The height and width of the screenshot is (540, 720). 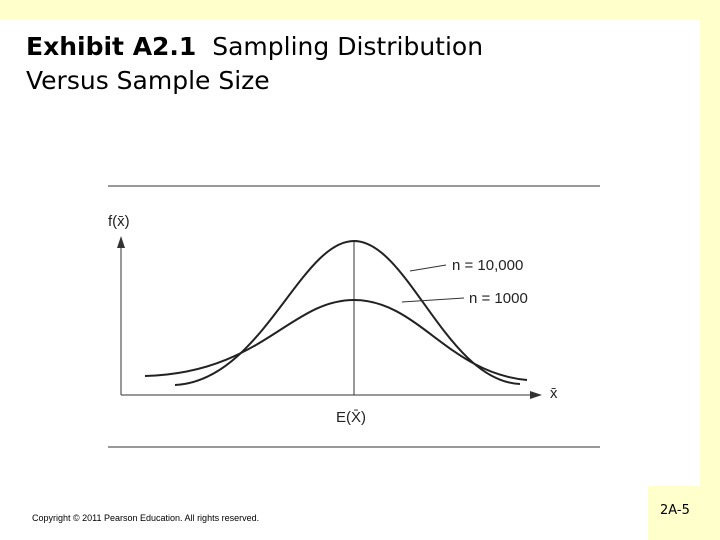 I want to click on title-bold: Exhibit A2.1, so click(x=111, y=46).